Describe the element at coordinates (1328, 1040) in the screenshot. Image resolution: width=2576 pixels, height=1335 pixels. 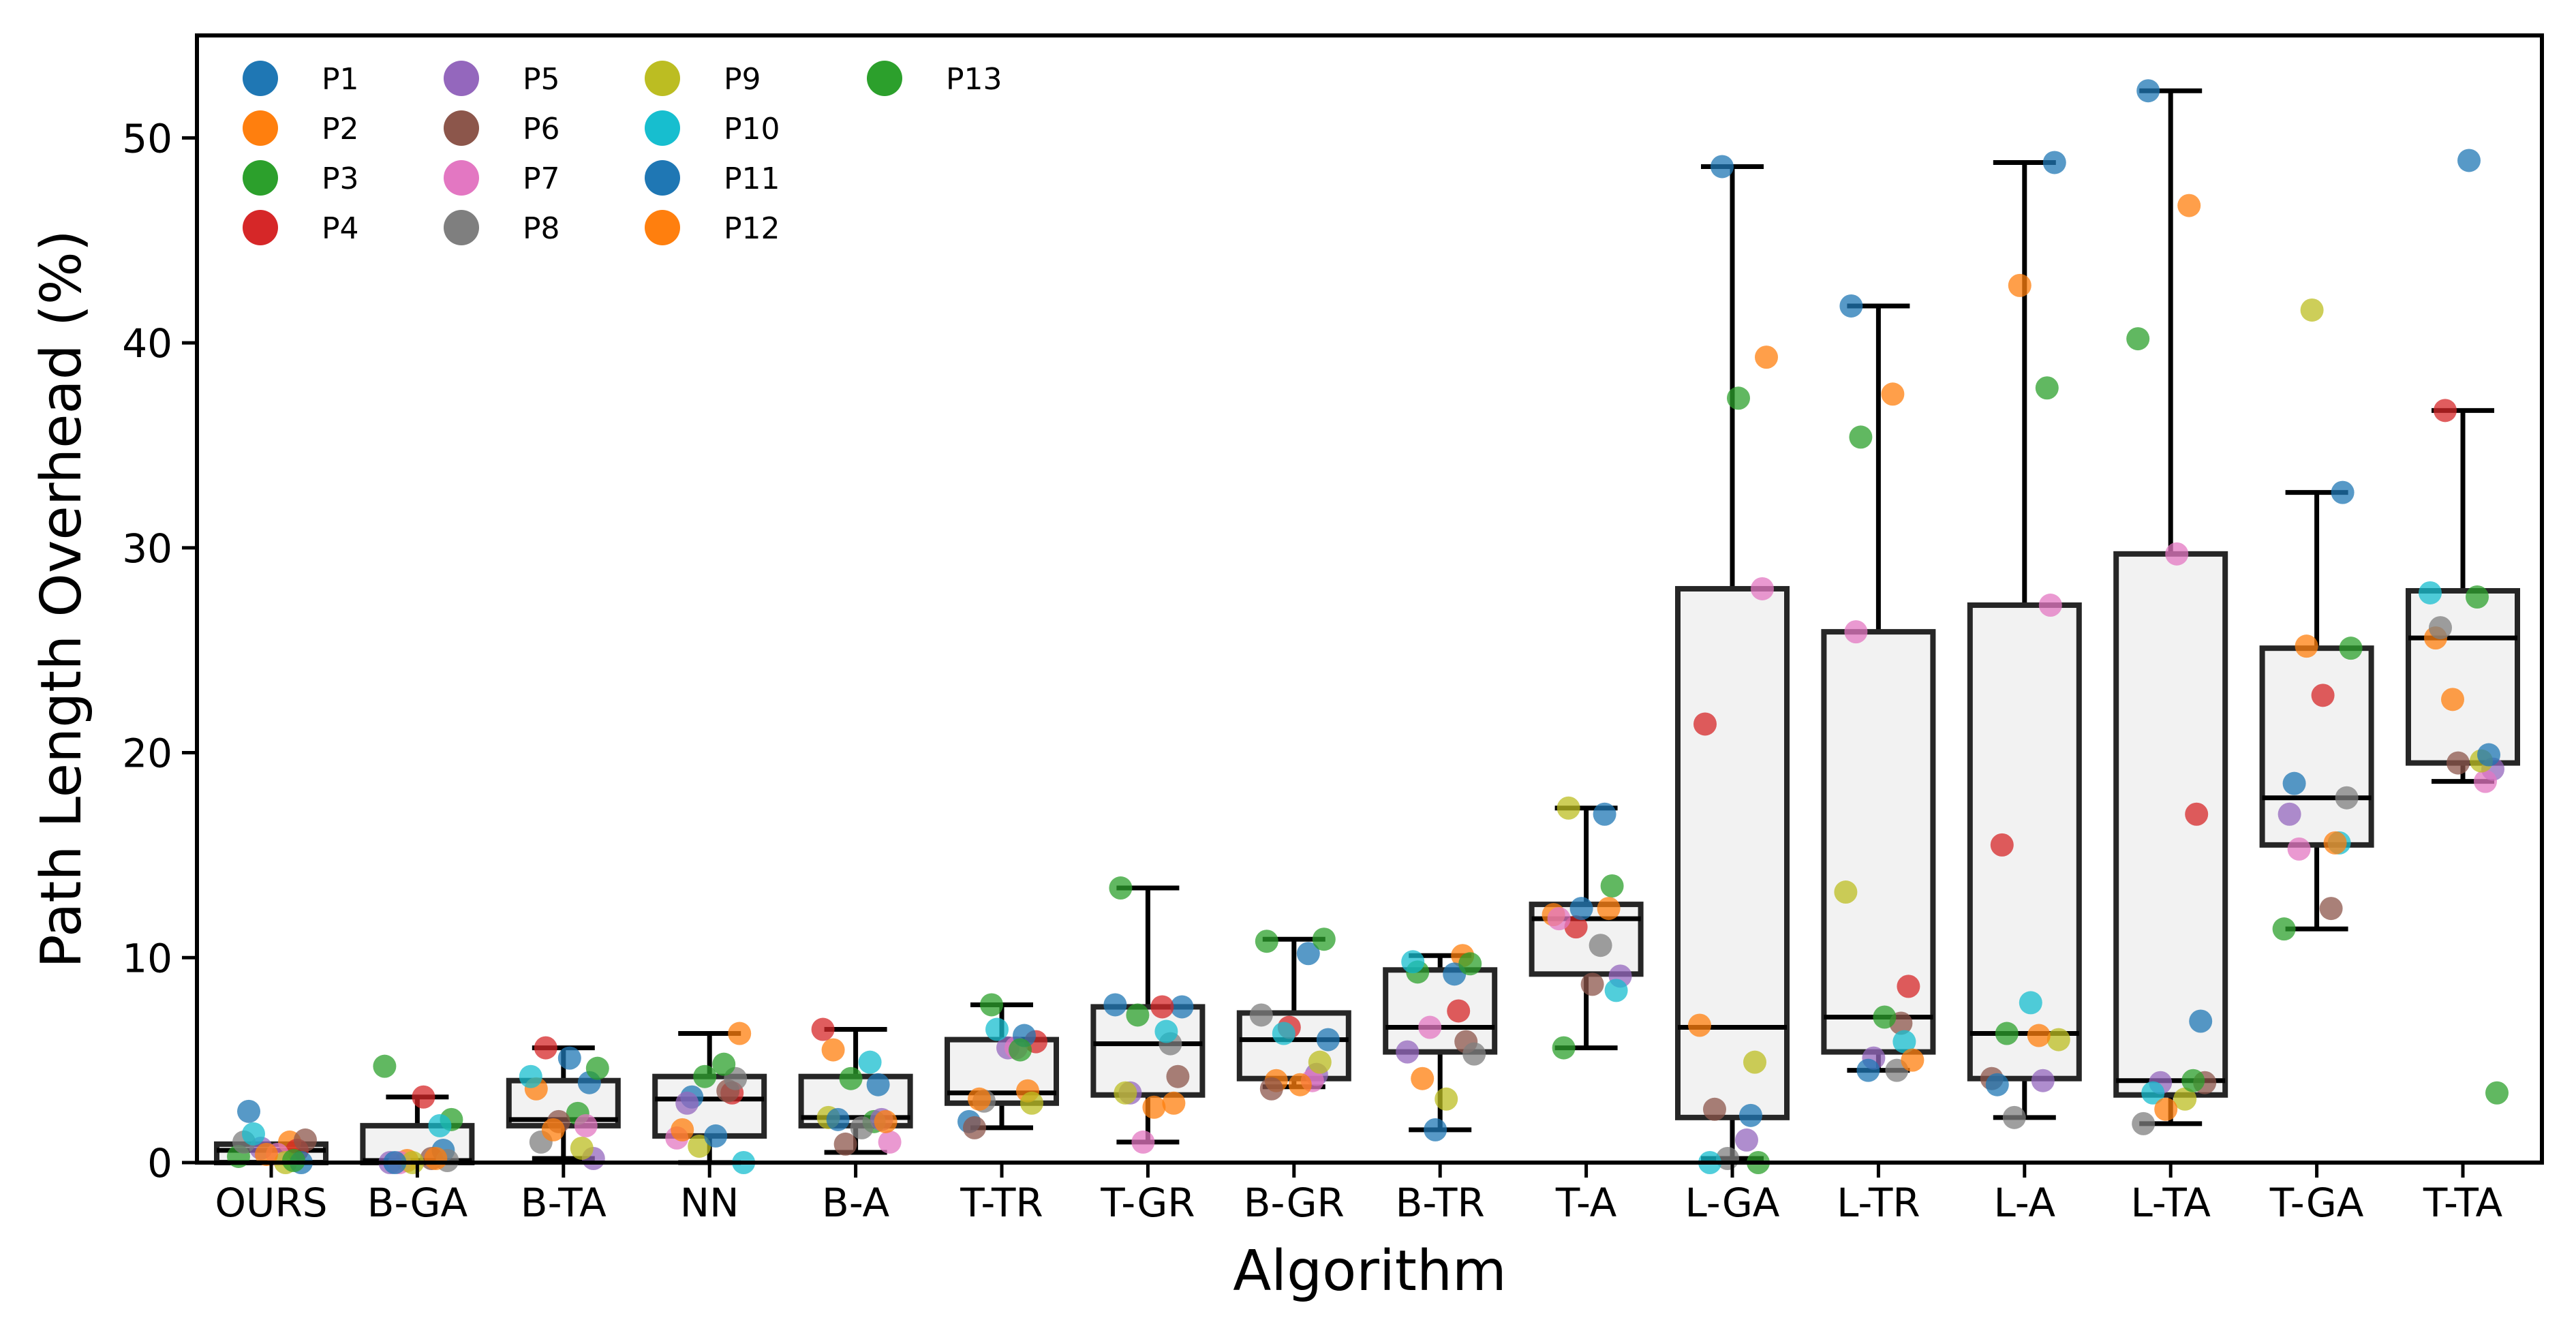
I see `data-point-P11-B-GR` at that location.